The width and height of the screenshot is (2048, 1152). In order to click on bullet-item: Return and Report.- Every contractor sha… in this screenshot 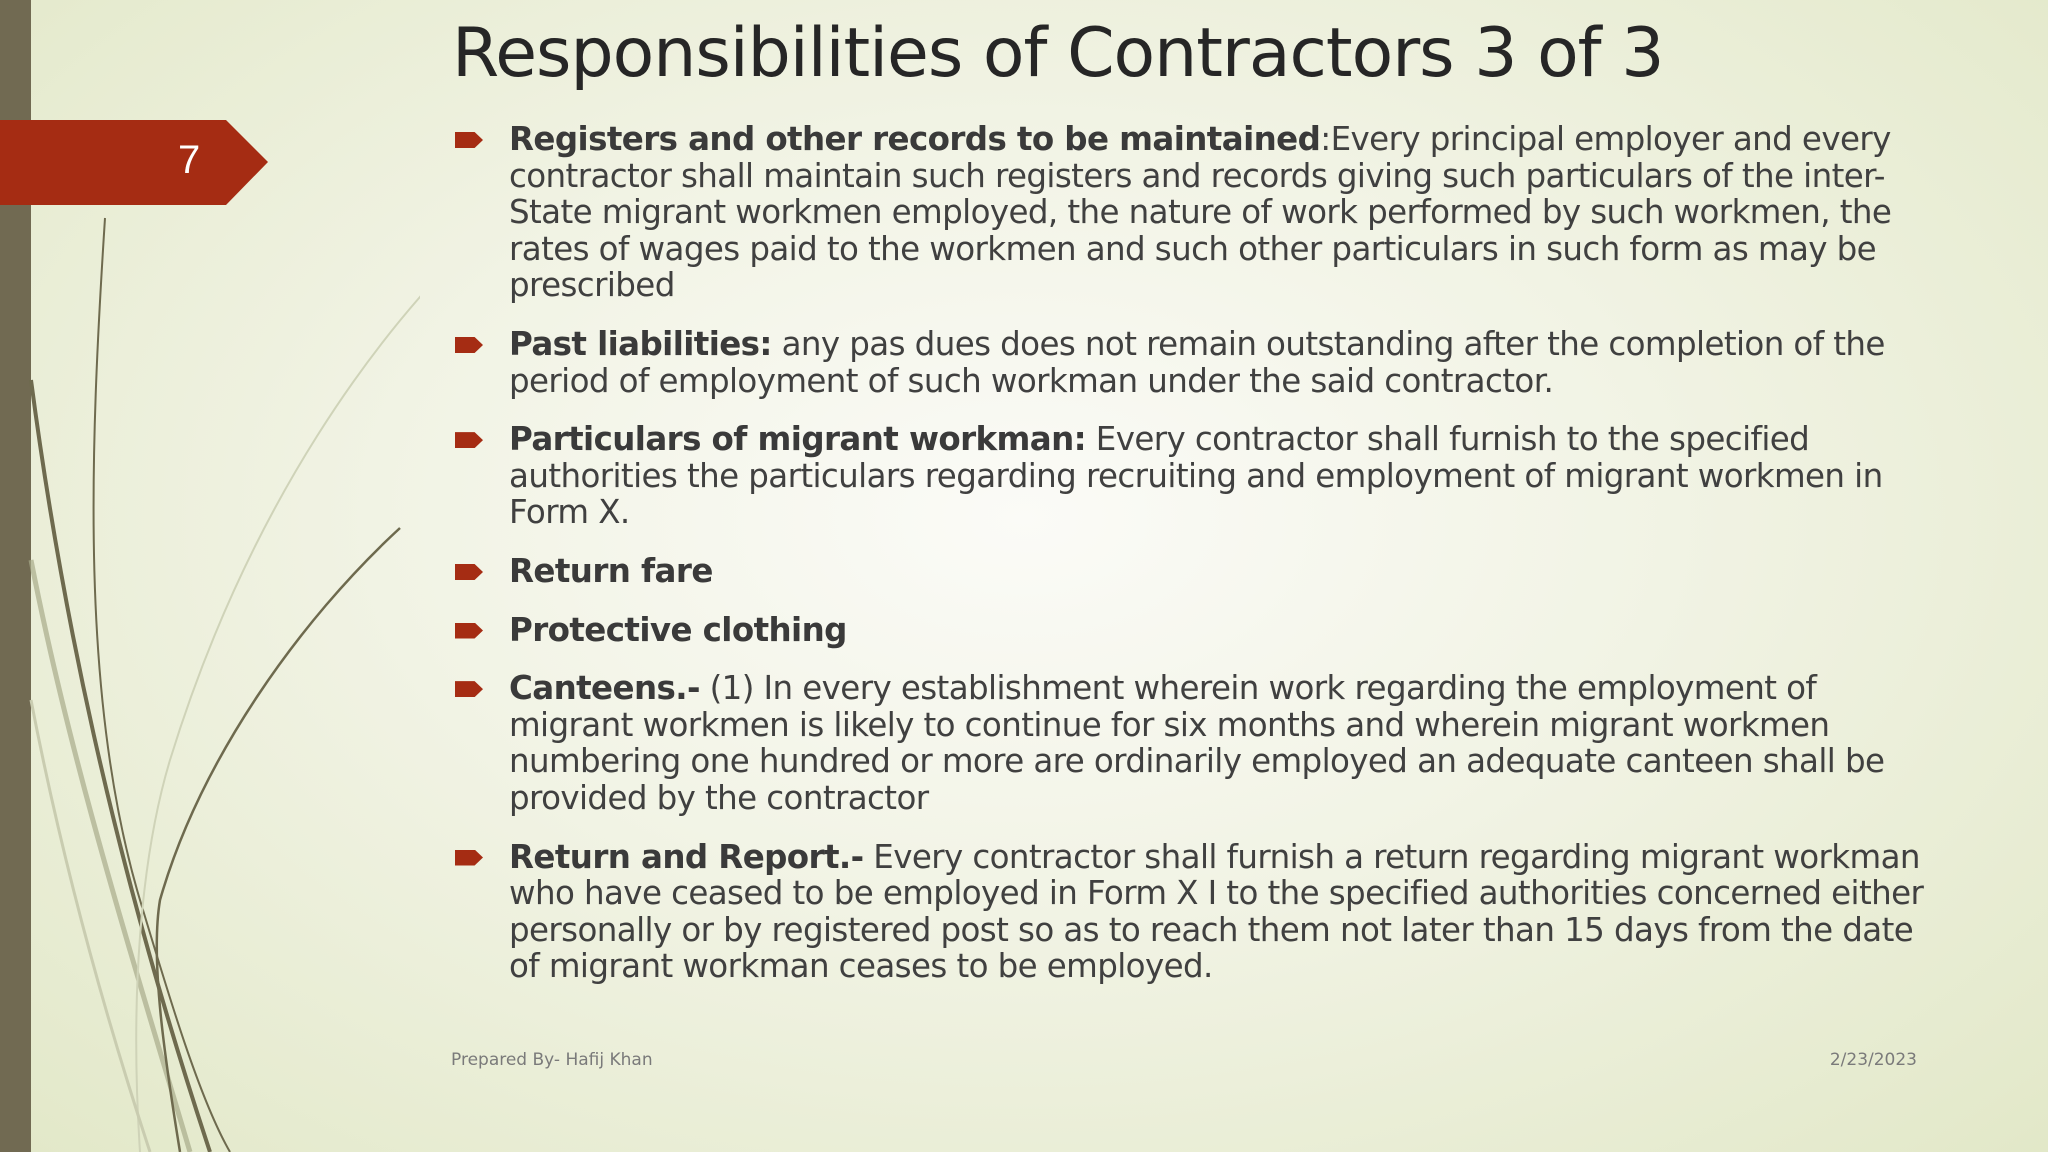, I will do `click(1190, 911)`.